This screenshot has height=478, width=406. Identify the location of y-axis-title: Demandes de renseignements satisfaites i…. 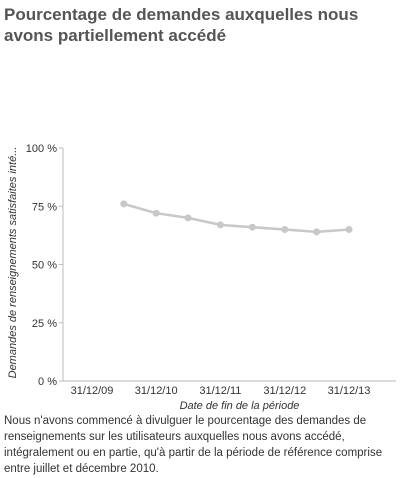
(13, 263).